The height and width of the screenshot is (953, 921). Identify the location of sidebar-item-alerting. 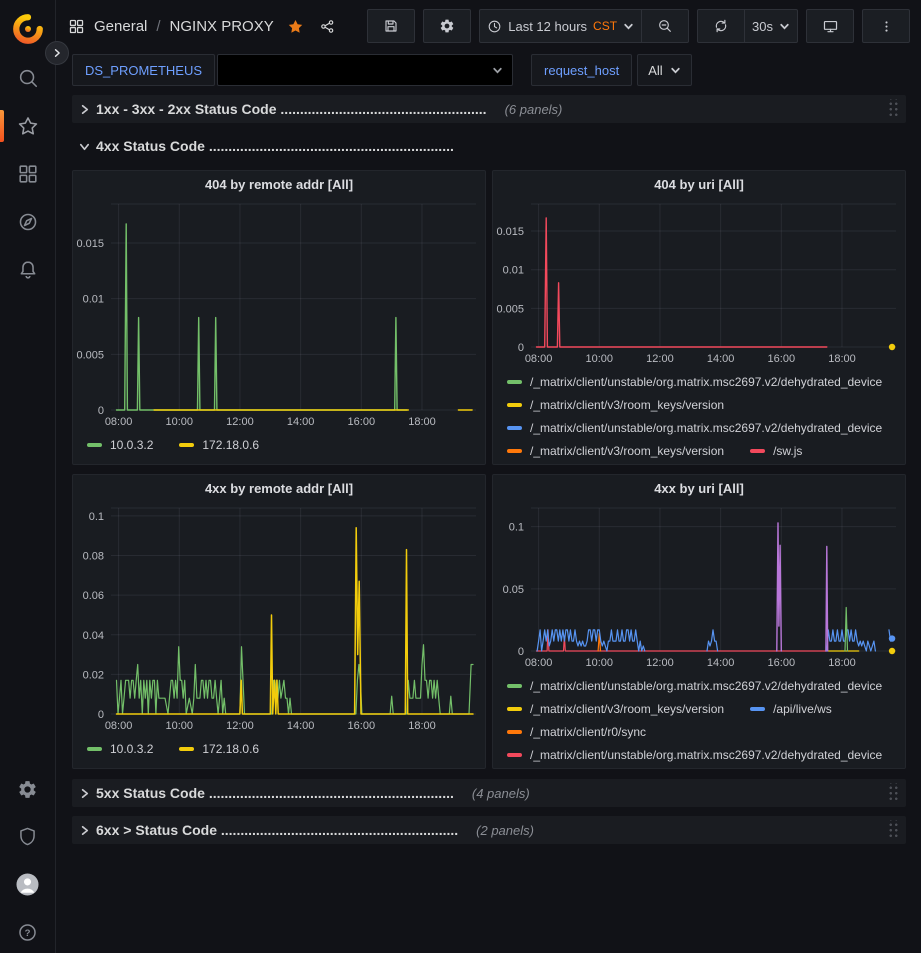
(27, 270).